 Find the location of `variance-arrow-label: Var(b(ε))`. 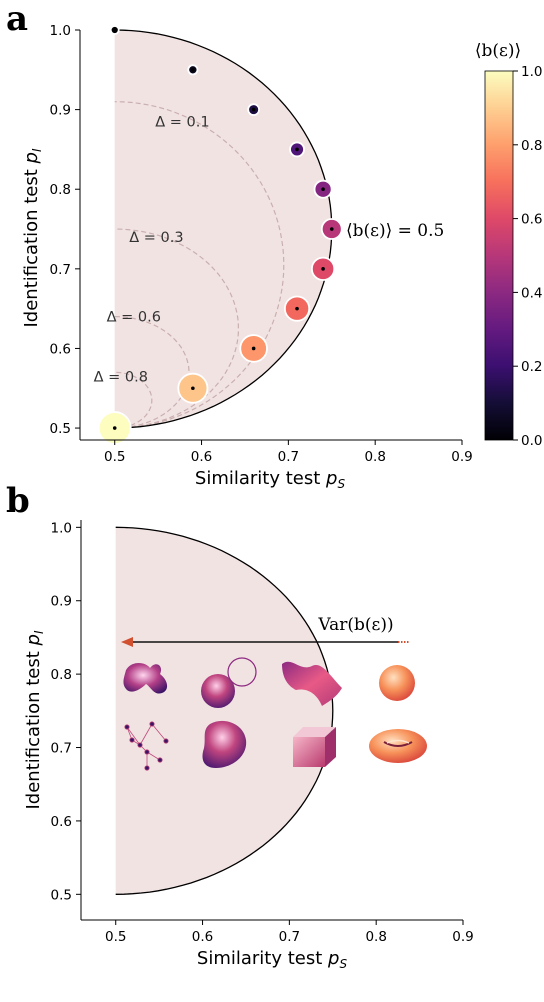

variance-arrow-label: Var(b(ε)) is located at coordinates (355, 625).